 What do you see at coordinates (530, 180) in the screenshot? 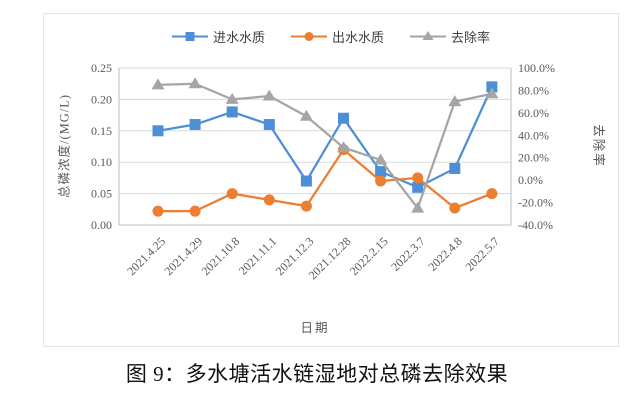
I see `right-tick-label: 0.0%` at bounding box center [530, 180].